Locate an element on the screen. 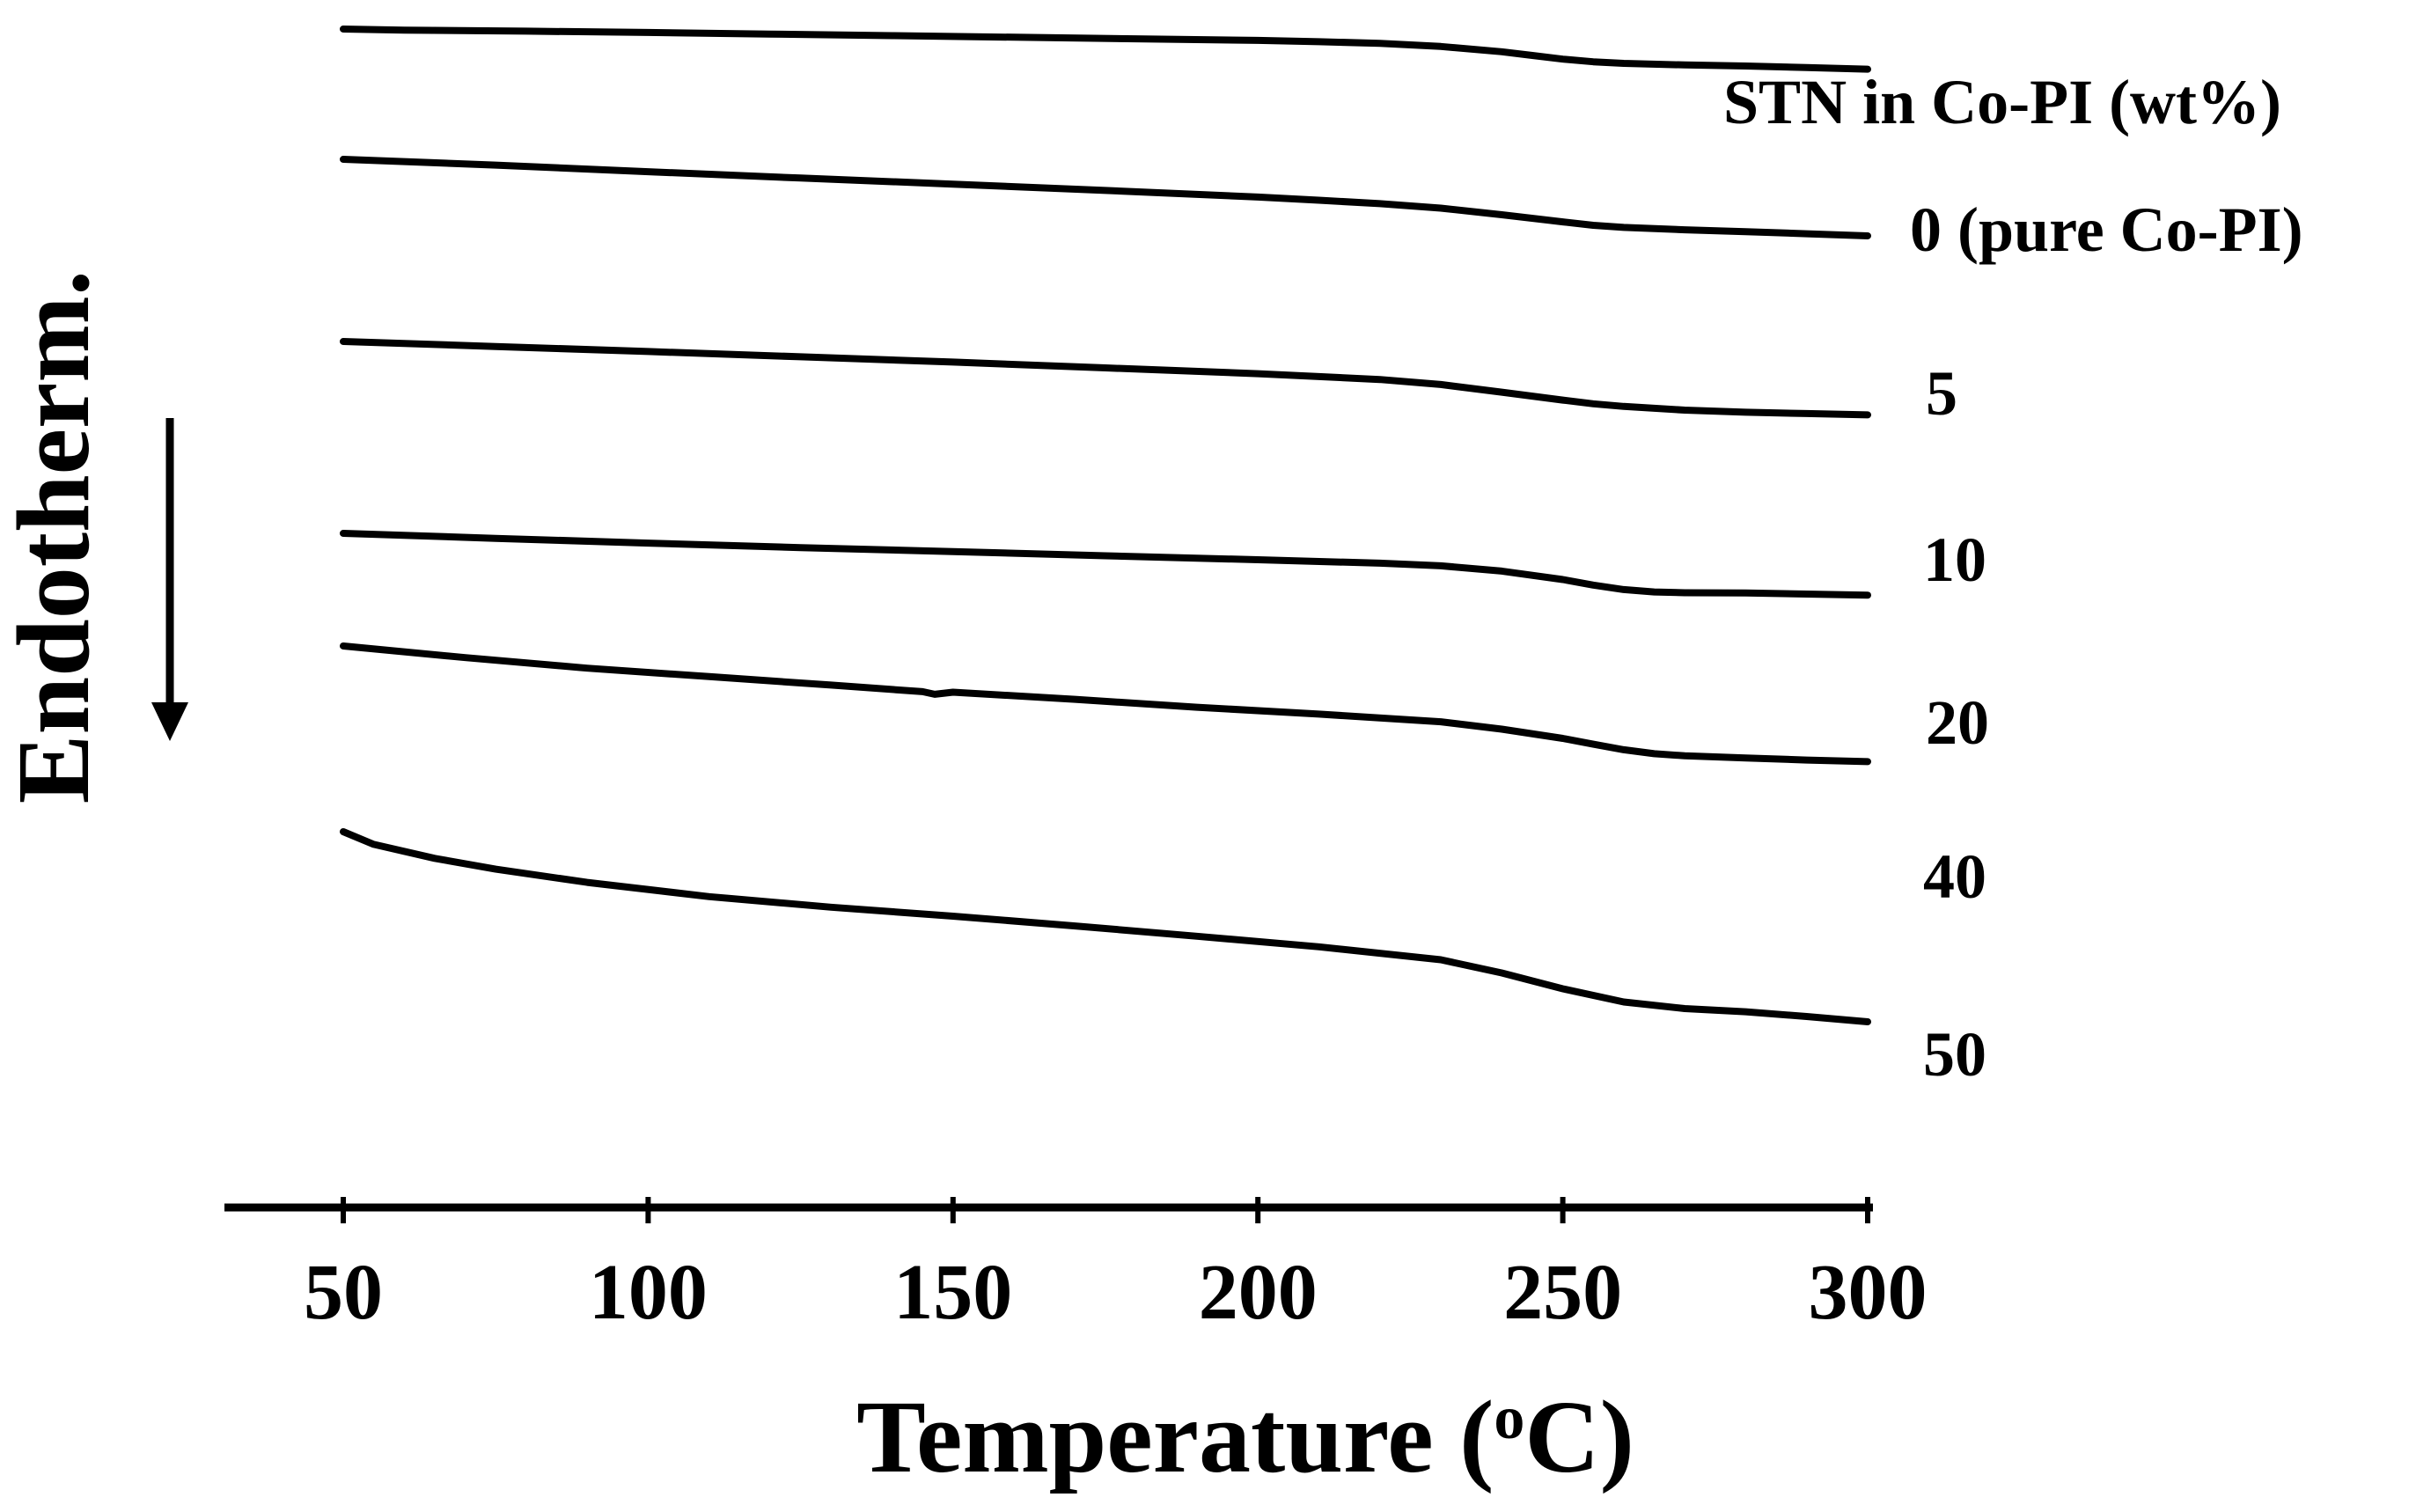 This screenshot has width=2416, height=1512. endotherm-arrow is located at coordinates (169, 579).